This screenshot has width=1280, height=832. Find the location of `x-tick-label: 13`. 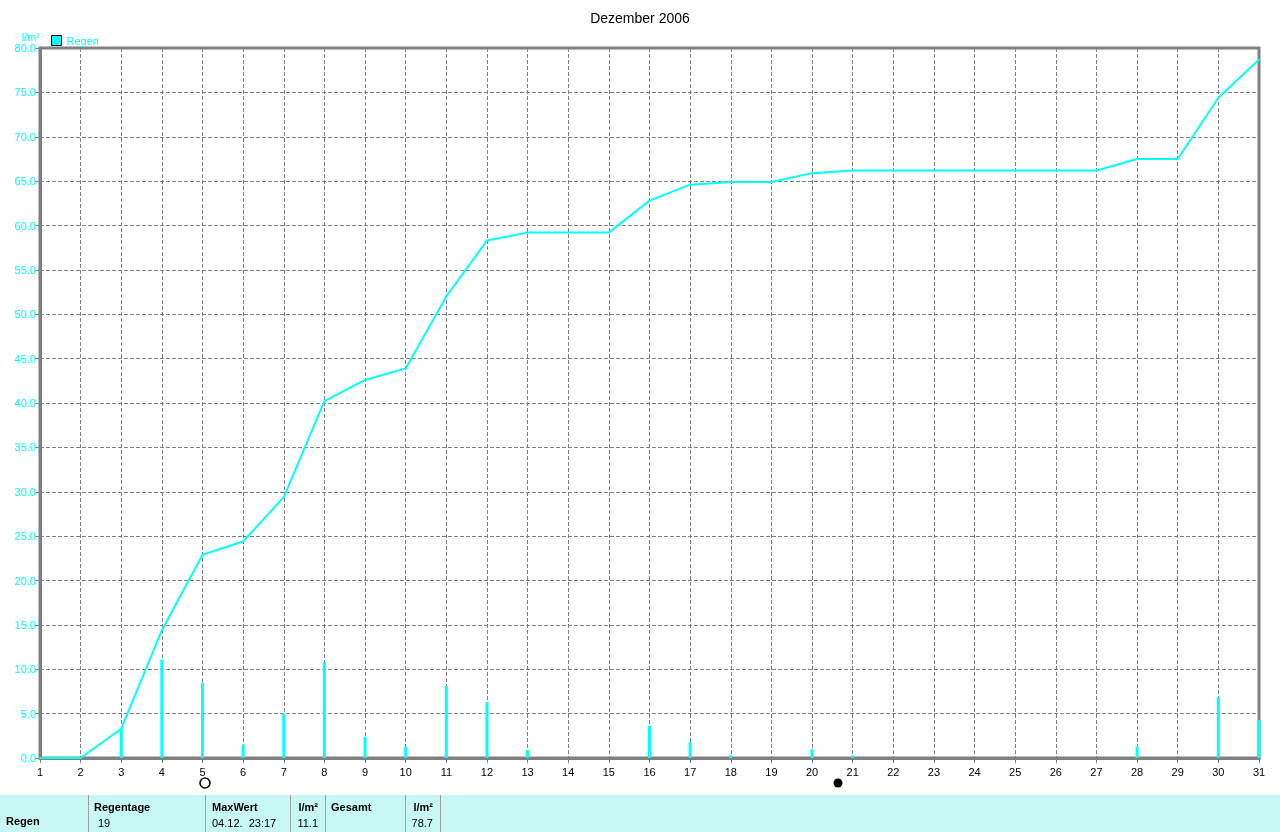

x-tick-label: 13 is located at coordinates (527, 771).